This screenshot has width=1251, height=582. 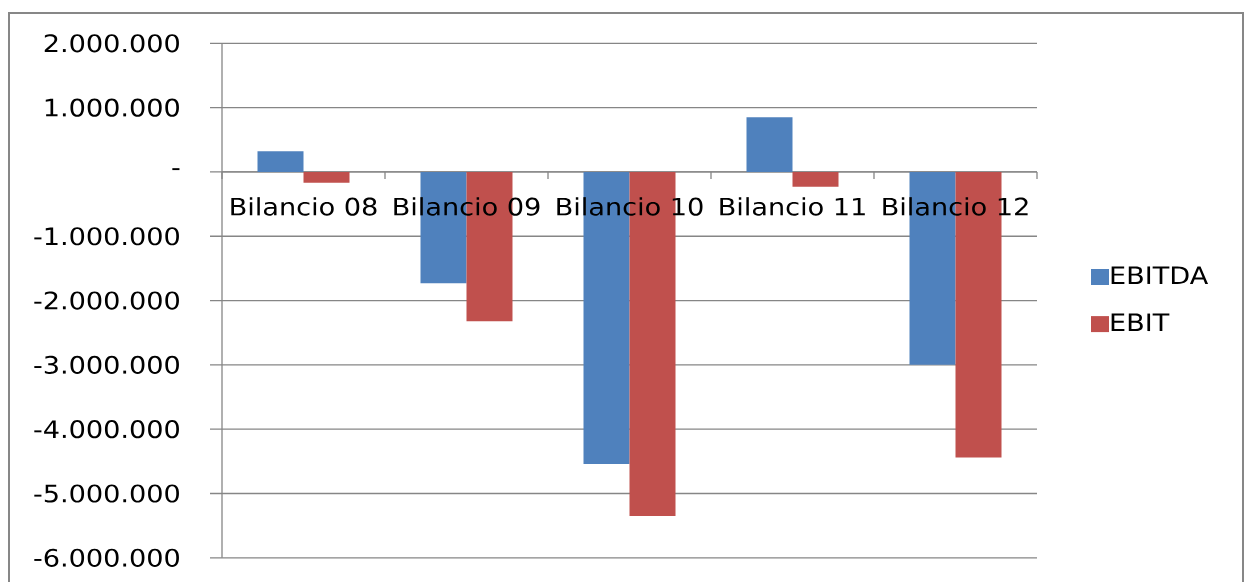 What do you see at coordinates (106, 557) in the screenshot?
I see `y-tick-label: -6.000.000` at bounding box center [106, 557].